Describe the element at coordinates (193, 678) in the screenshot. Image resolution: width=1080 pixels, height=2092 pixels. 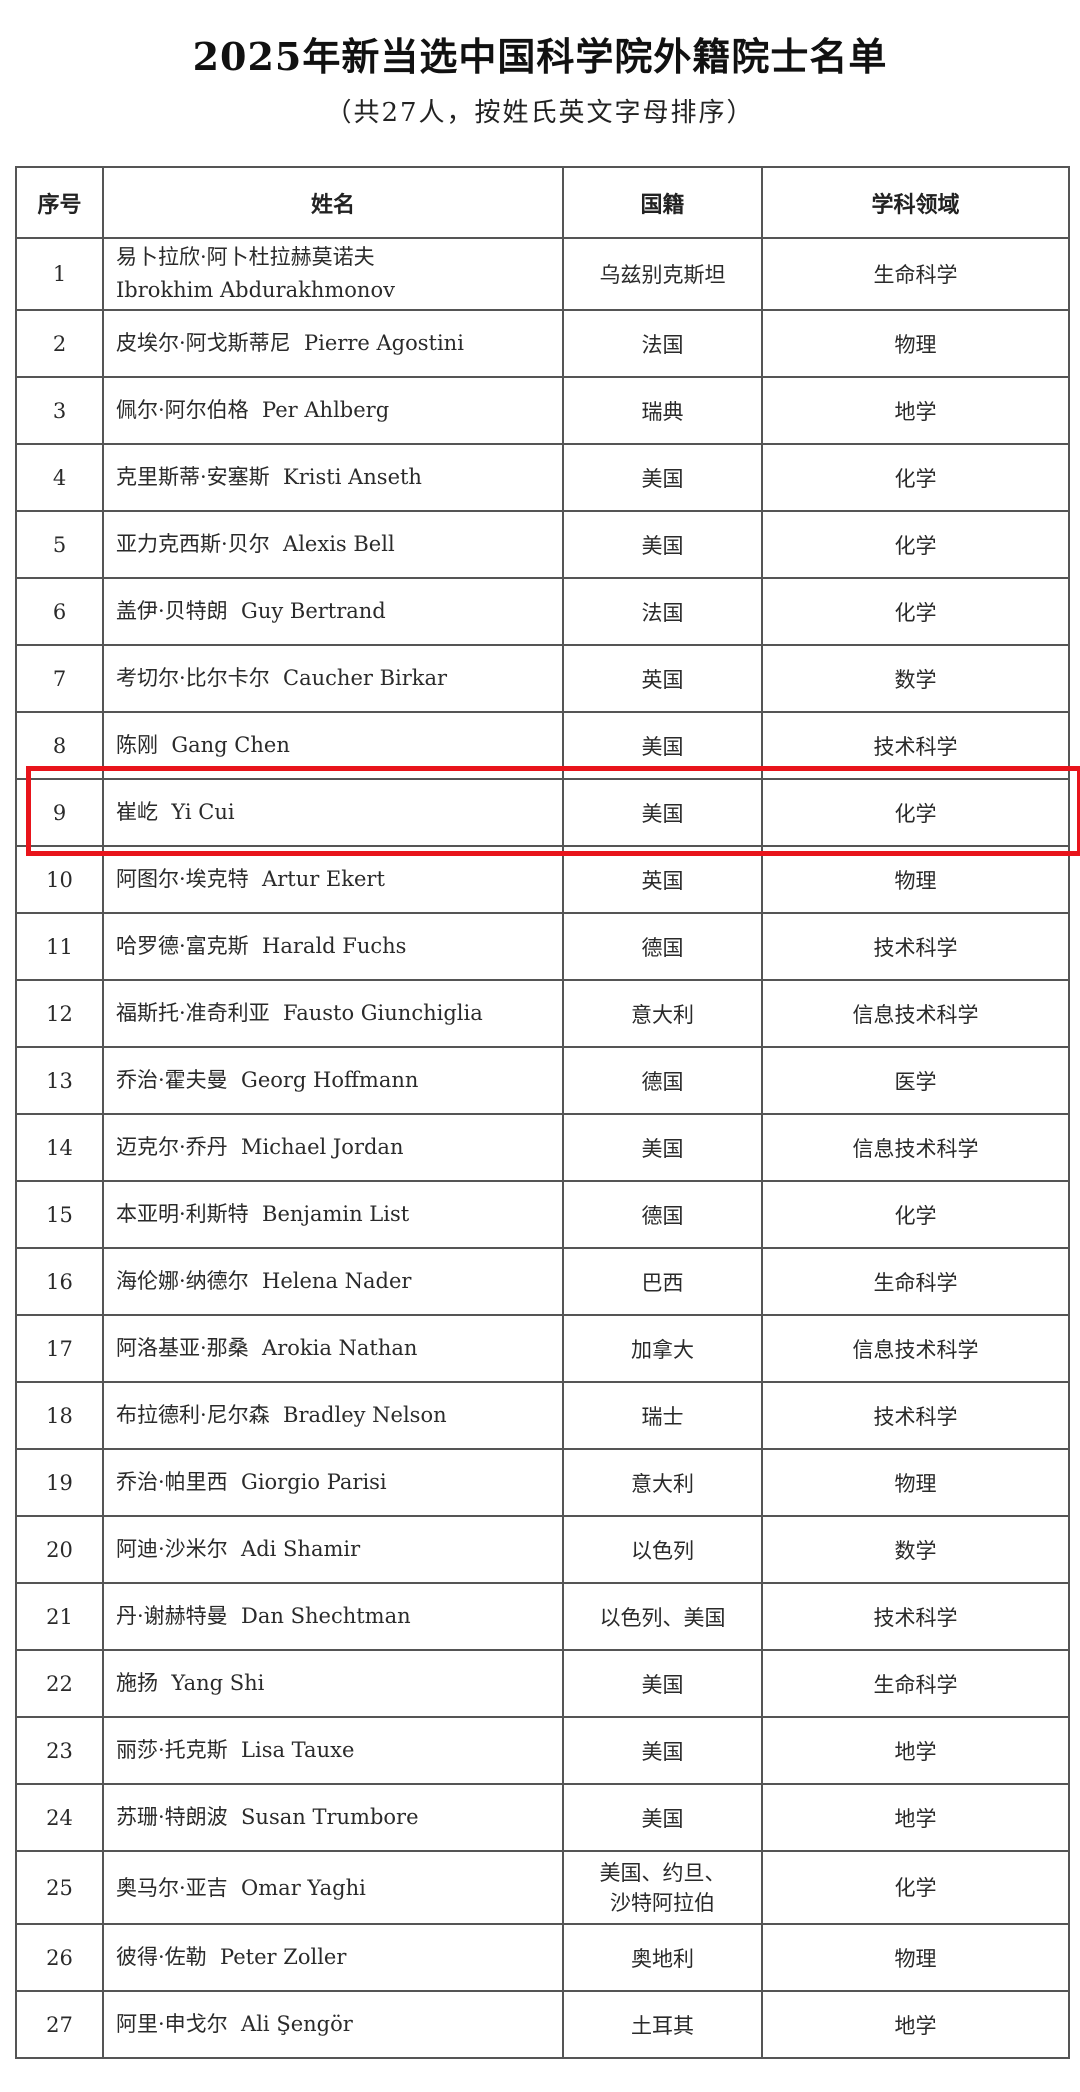
I see `name-cn: 考切尔·比尔卡尔` at that location.